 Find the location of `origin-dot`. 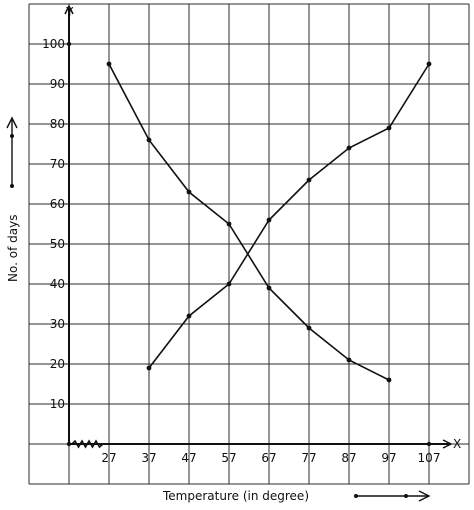

origin-dot is located at coordinates (69, 444).